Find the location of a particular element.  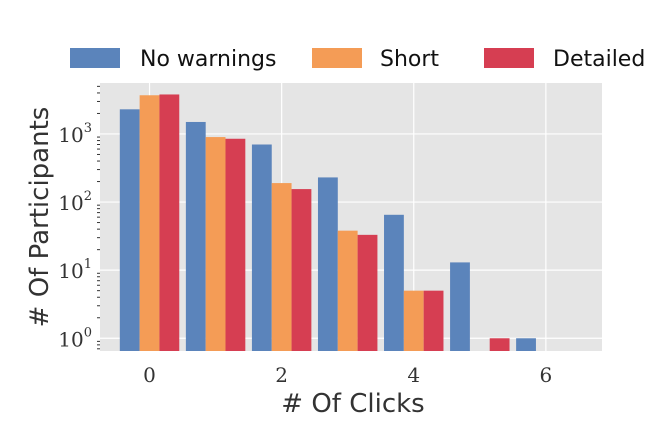

y-tick-labels: 10⁰ 10¹ 10² 10³ is located at coordinates (75, 236).